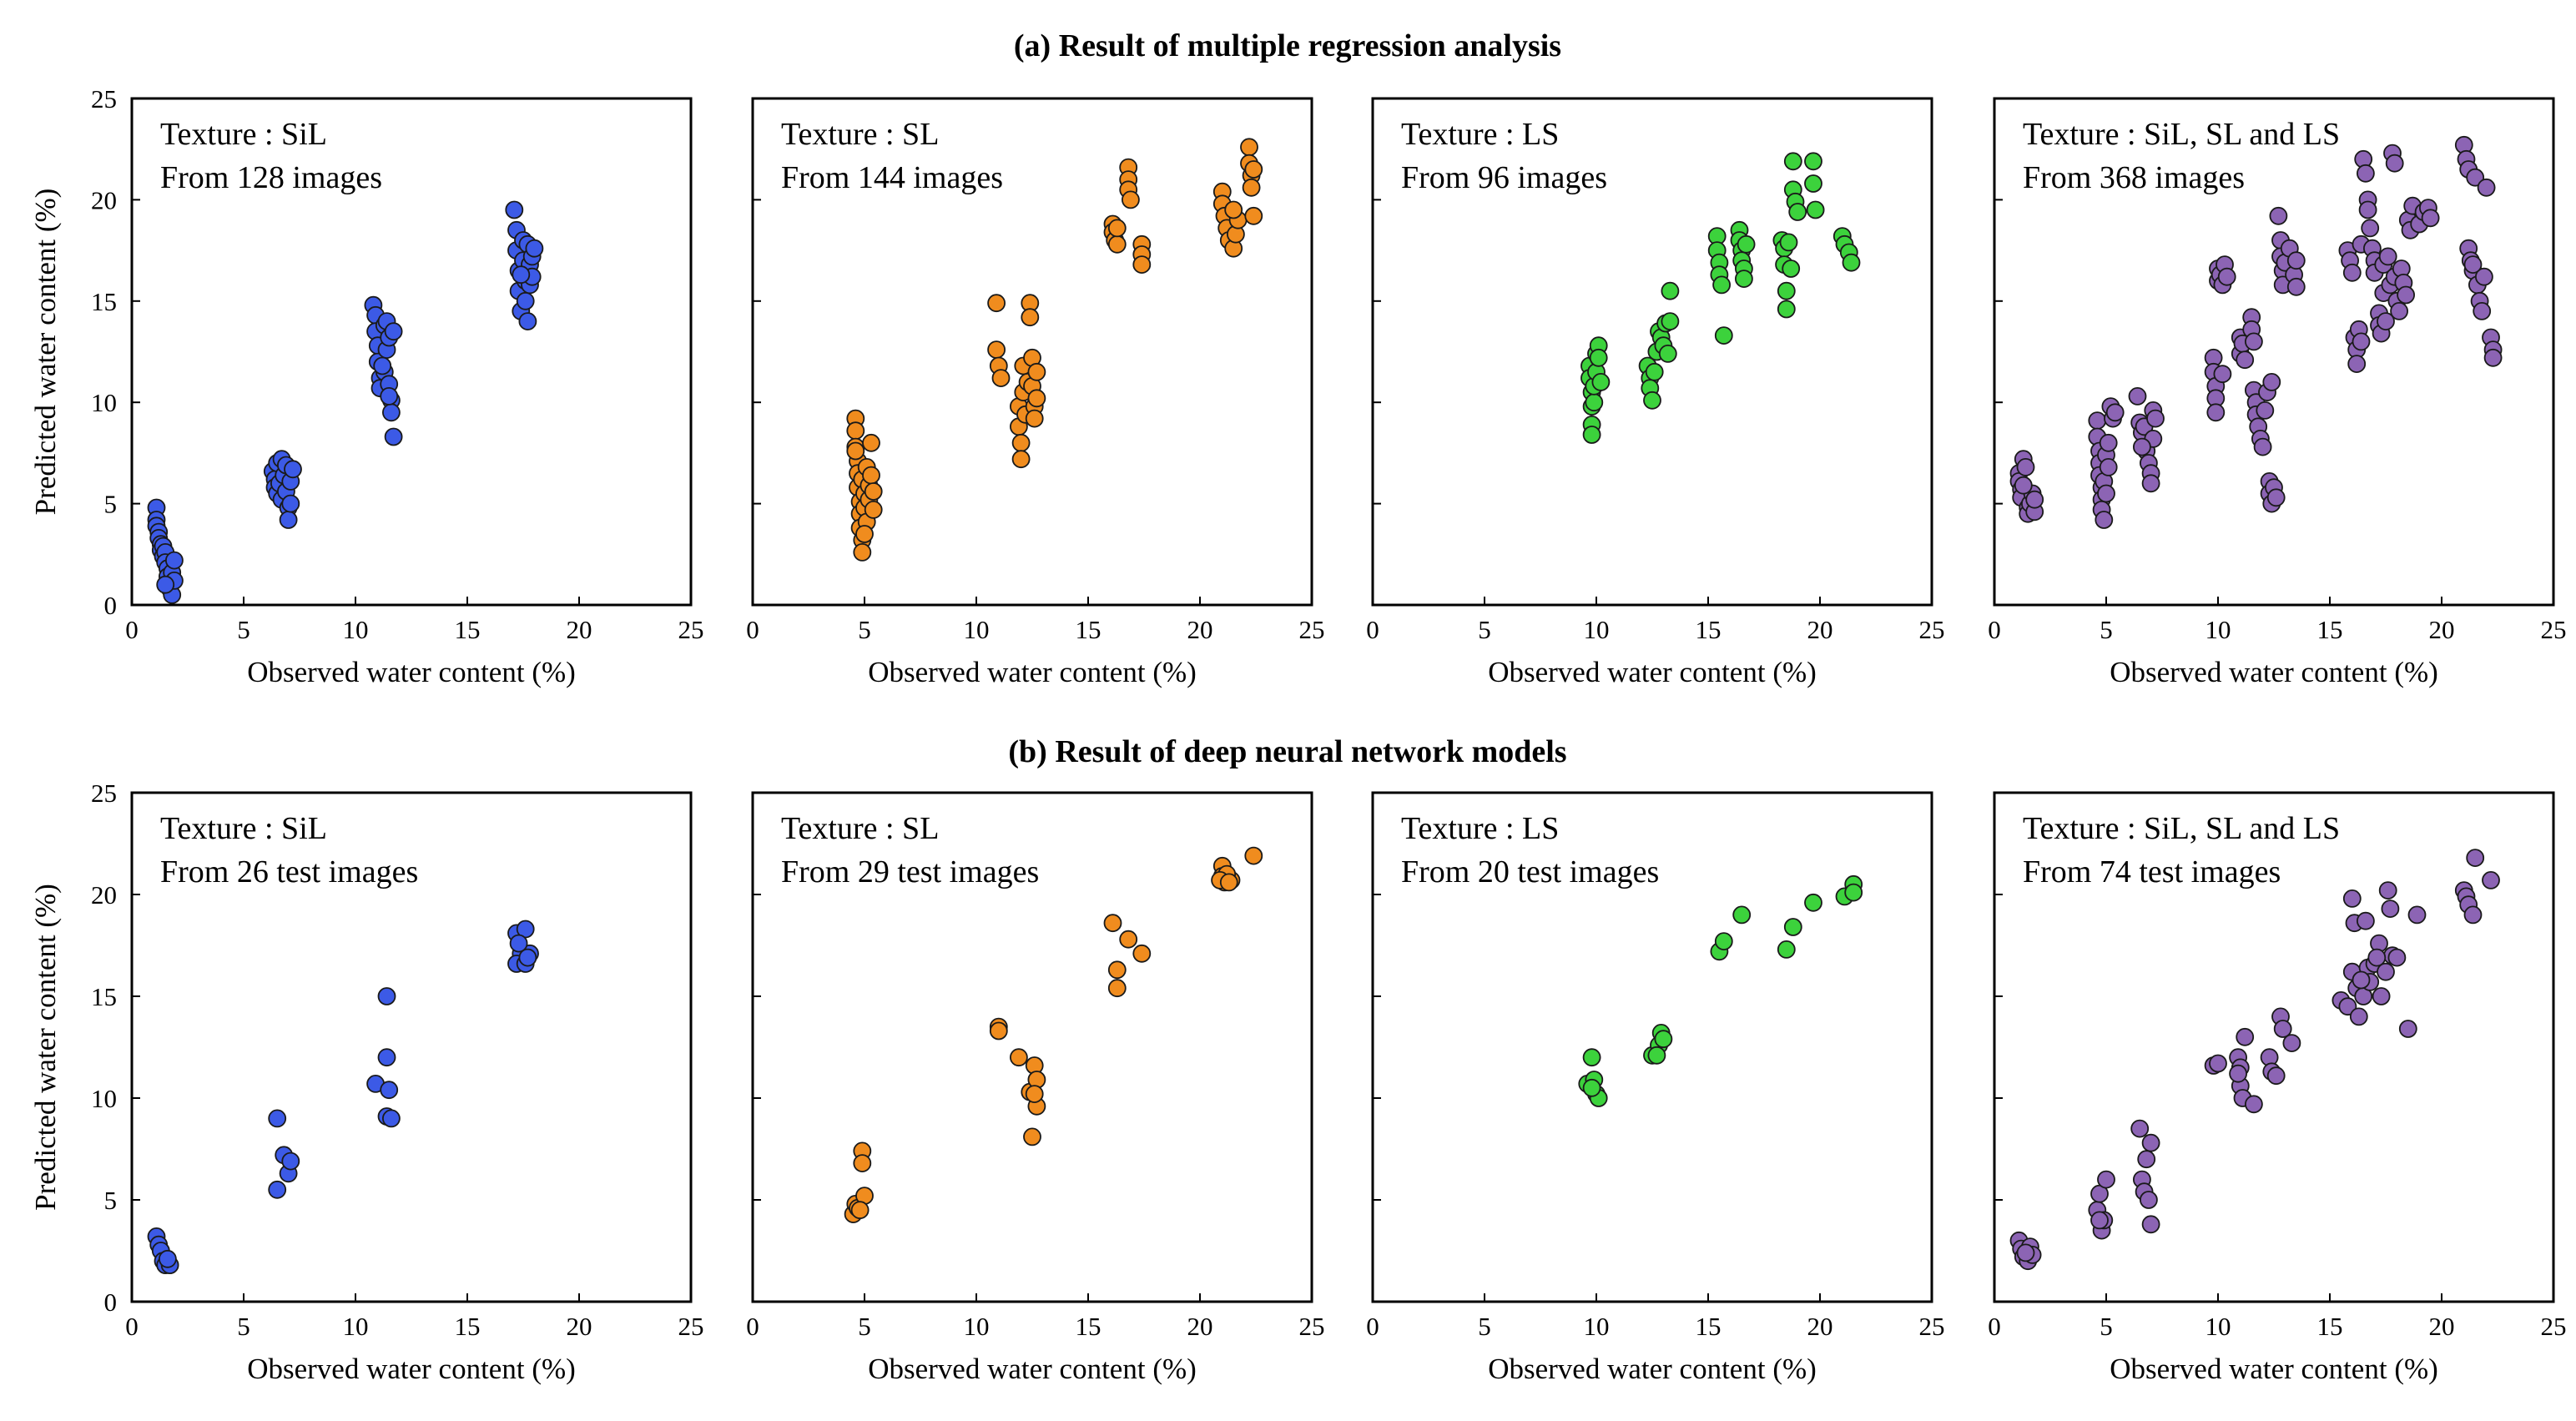  I want to click on source-label: From 96 images, so click(1504, 177).